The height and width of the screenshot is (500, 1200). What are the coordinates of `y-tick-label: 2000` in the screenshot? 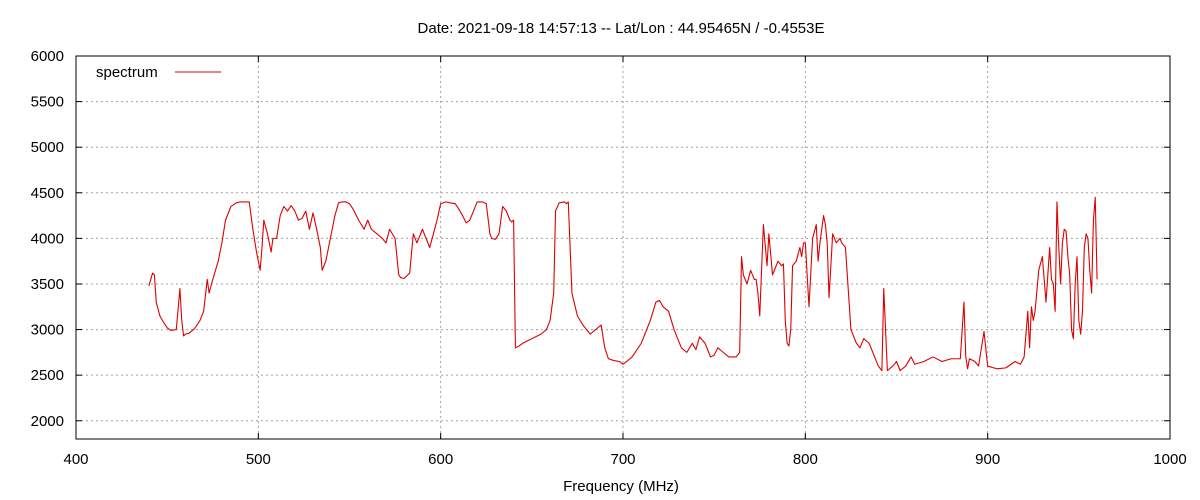 It's located at (47, 421).